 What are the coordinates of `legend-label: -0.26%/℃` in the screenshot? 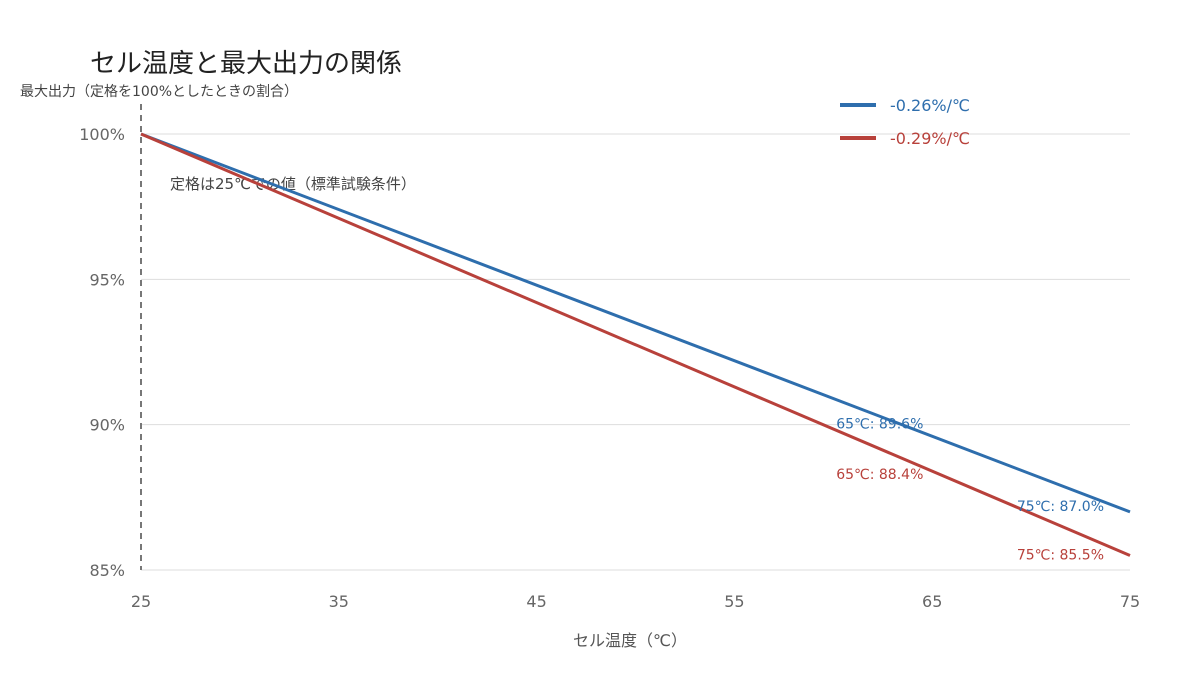 It's located at (930, 105).